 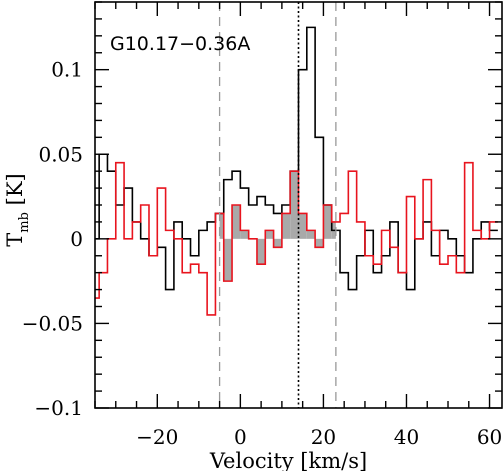 What do you see at coordinates (67, 70) in the screenshot?
I see `y-tick-label: 0.1` at bounding box center [67, 70].